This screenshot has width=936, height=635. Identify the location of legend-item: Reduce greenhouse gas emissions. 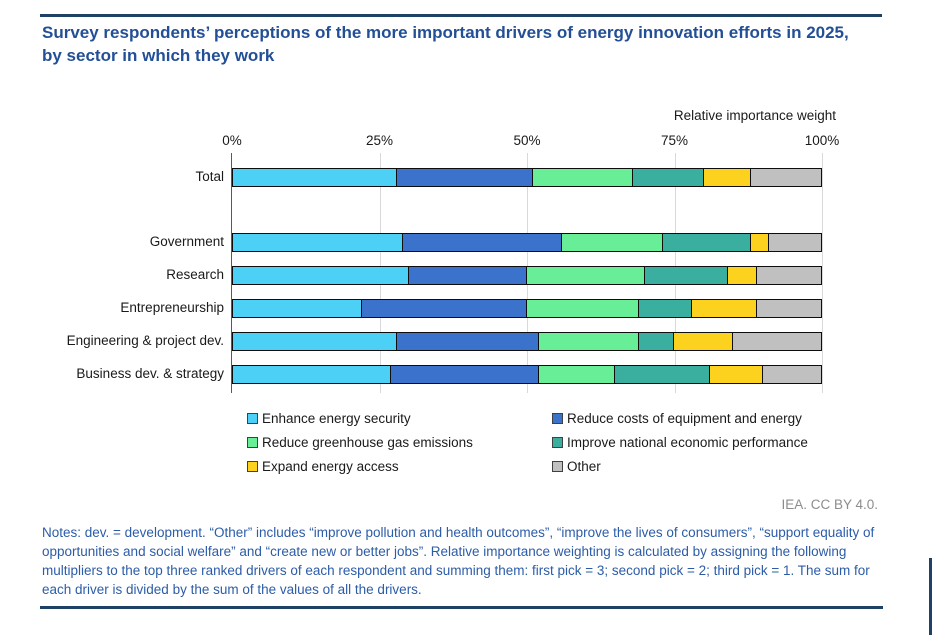
(399, 442).